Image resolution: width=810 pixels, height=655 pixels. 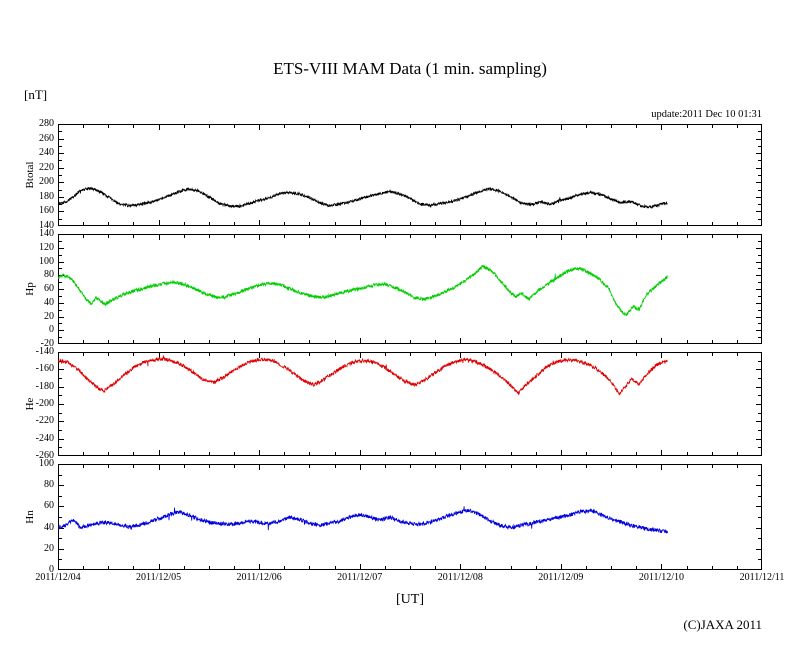 I want to click on y-tick-label: 260, so click(x=46, y=138).